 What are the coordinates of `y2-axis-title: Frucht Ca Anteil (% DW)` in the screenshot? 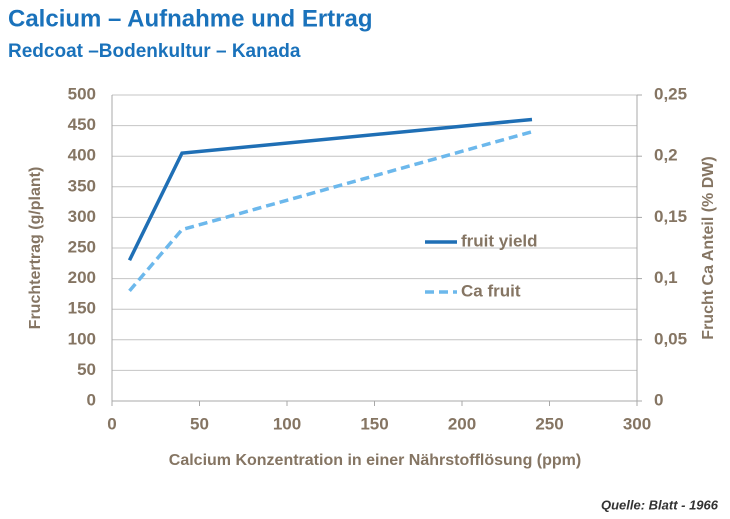 It's located at (708, 247).